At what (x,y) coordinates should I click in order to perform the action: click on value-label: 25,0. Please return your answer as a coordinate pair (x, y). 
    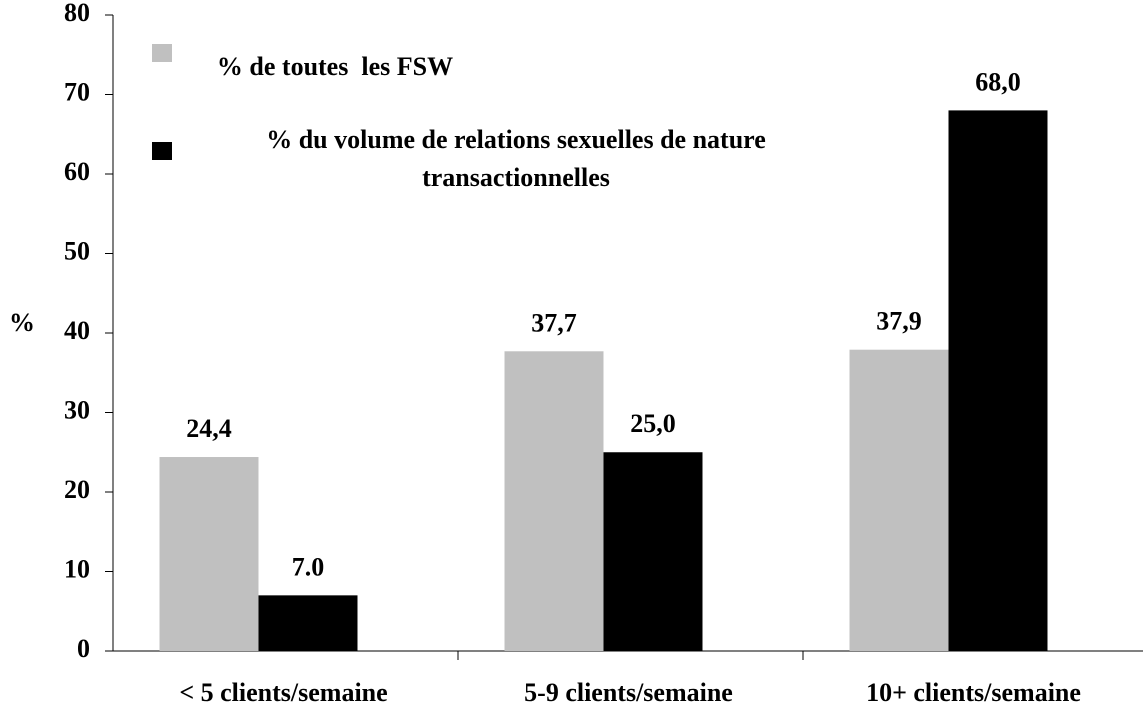
    Looking at the image, I should click on (653, 423).